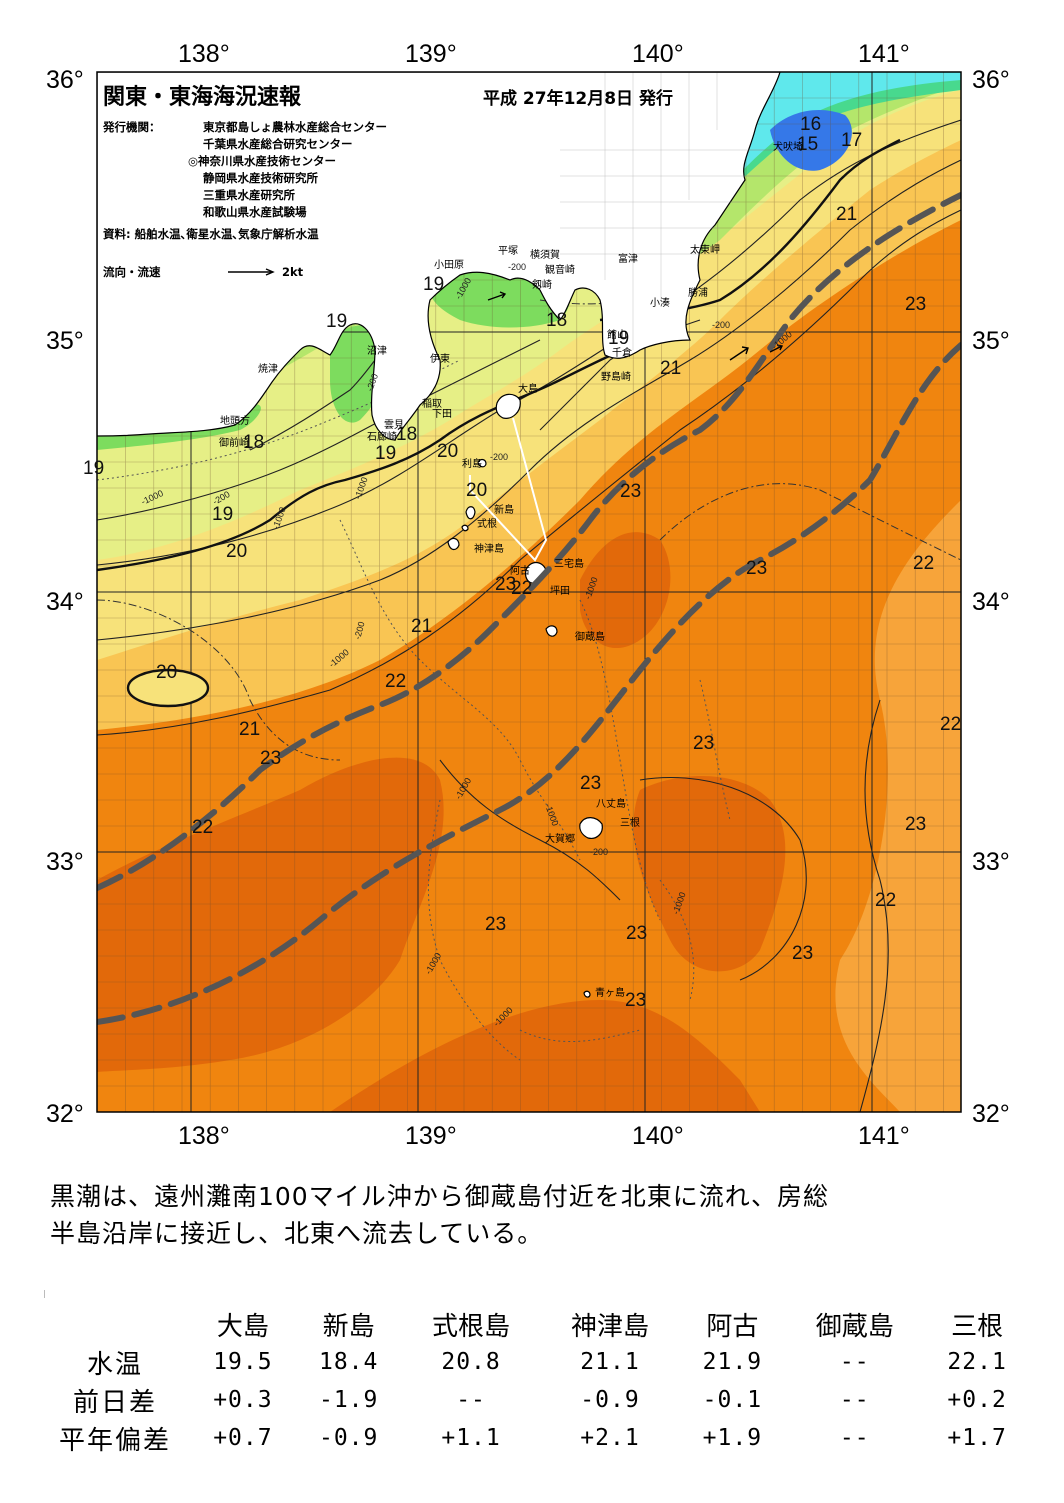 This screenshot has width=1064, height=1503. What do you see at coordinates (628, 258) in the screenshot?
I see `place-name: 富津` at bounding box center [628, 258].